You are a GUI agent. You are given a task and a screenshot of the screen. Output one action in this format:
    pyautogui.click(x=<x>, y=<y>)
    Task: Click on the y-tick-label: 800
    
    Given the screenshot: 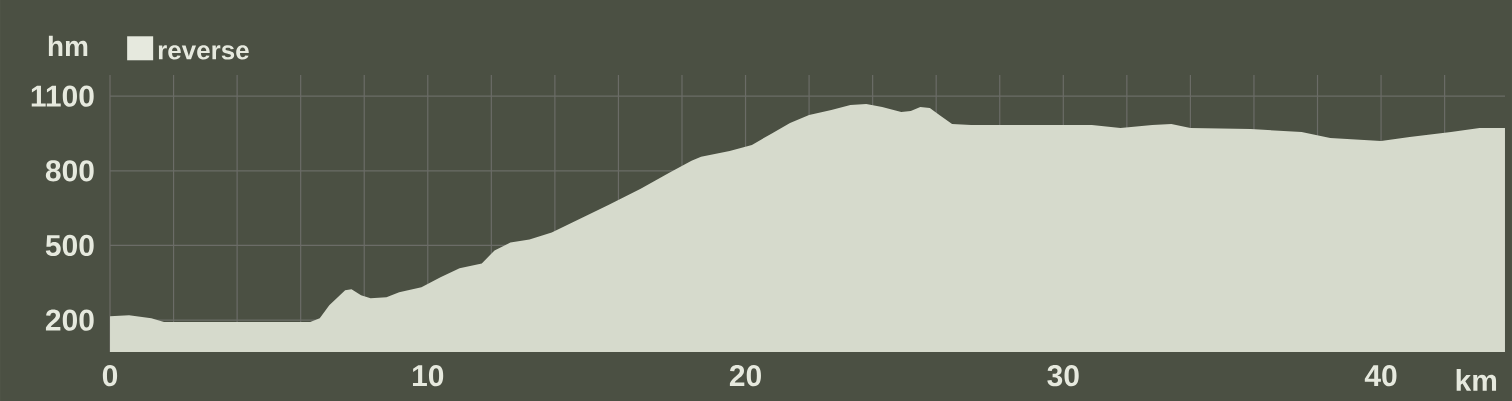 What is the action you would take?
    pyautogui.click(x=69, y=171)
    